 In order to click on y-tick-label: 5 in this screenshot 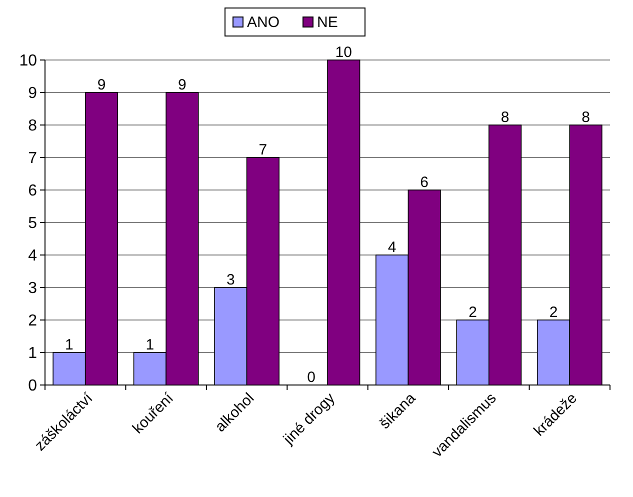, I will do `click(33, 223)`.